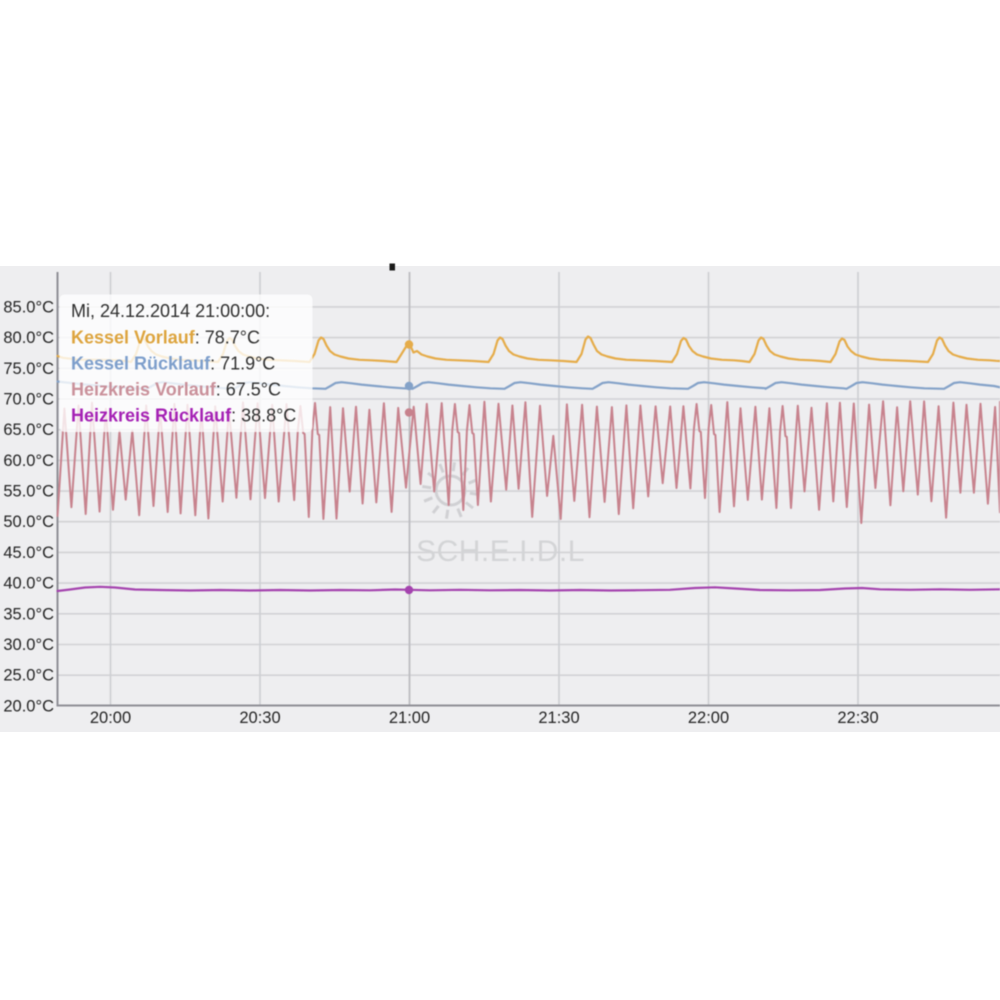 Image resolution: width=1000 pixels, height=1000 pixels. I want to click on svg-text: Heizkreis Rücklauf: 38.8°C, so click(183, 416).